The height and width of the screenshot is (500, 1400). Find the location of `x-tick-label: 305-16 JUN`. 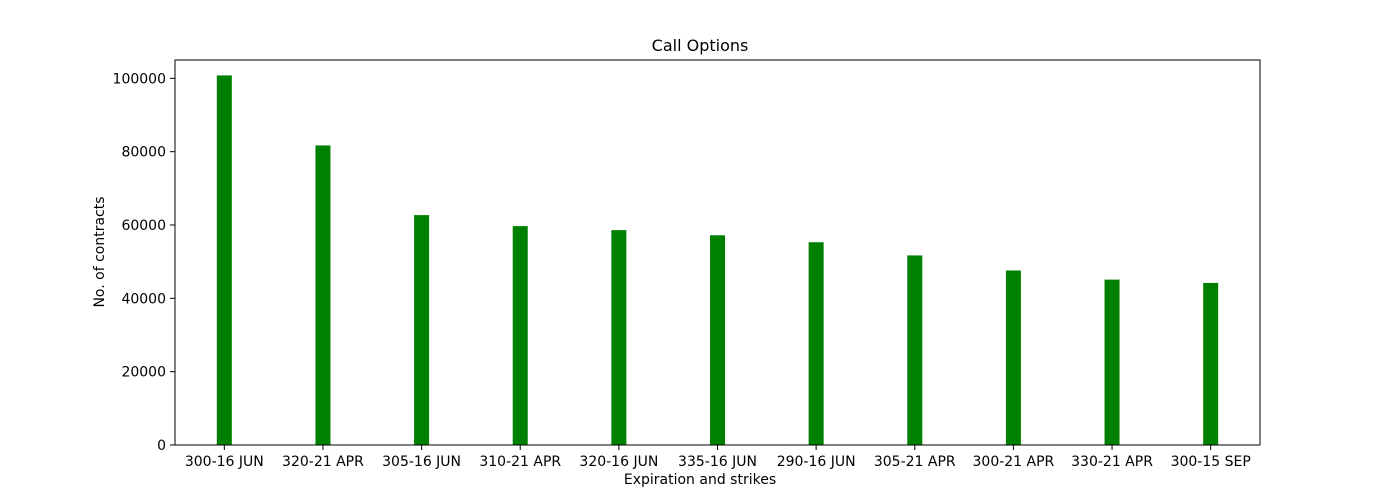

x-tick-label: 305-16 JUN is located at coordinates (421, 462).